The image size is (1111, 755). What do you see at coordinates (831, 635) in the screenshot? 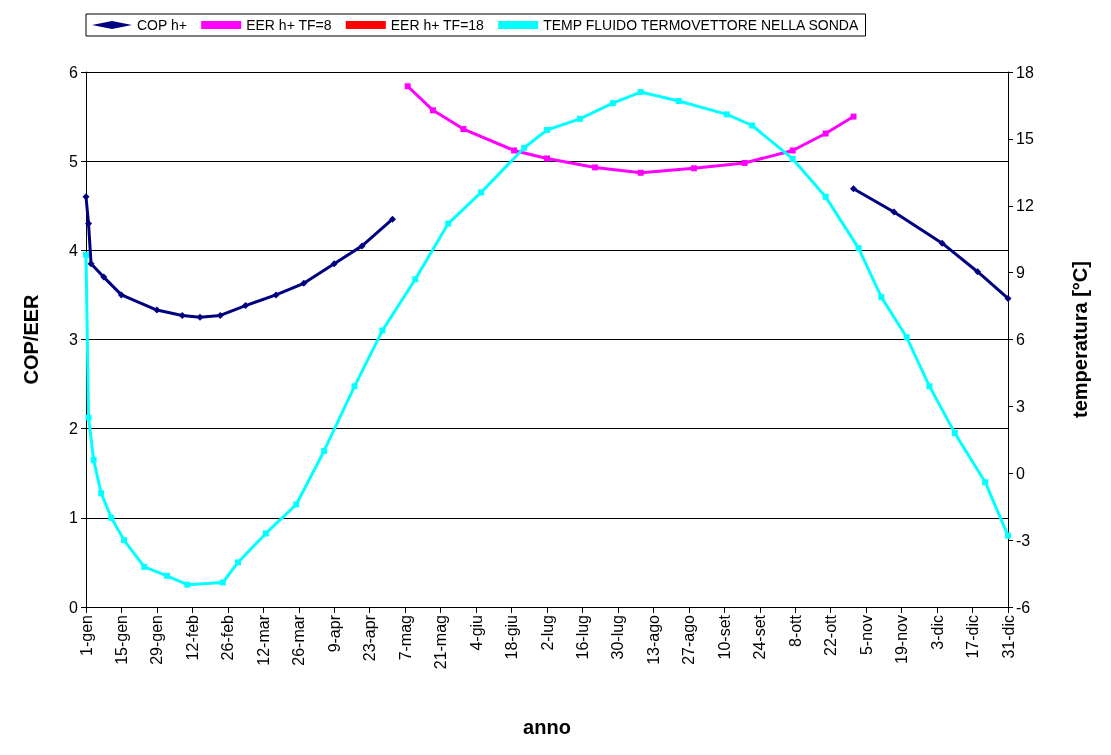
I see `x-tick-label: 22-ott` at bounding box center [831, 635].